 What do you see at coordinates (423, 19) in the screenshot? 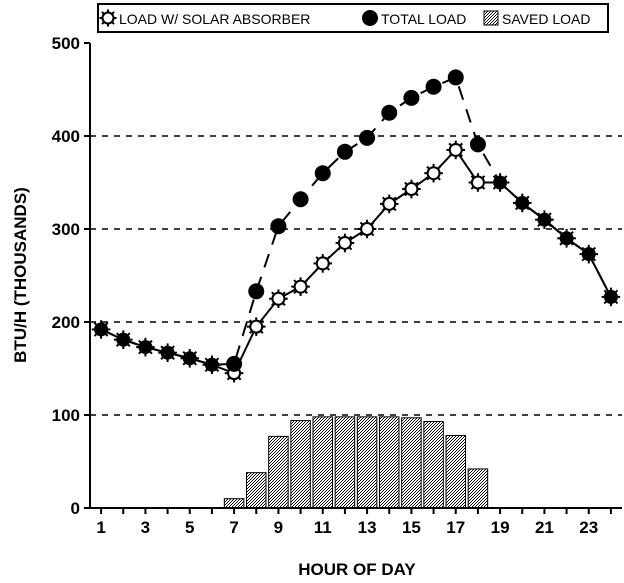
I see `legend-label-total-load: TOTAL LOAD` at bounding box center [423, 19].